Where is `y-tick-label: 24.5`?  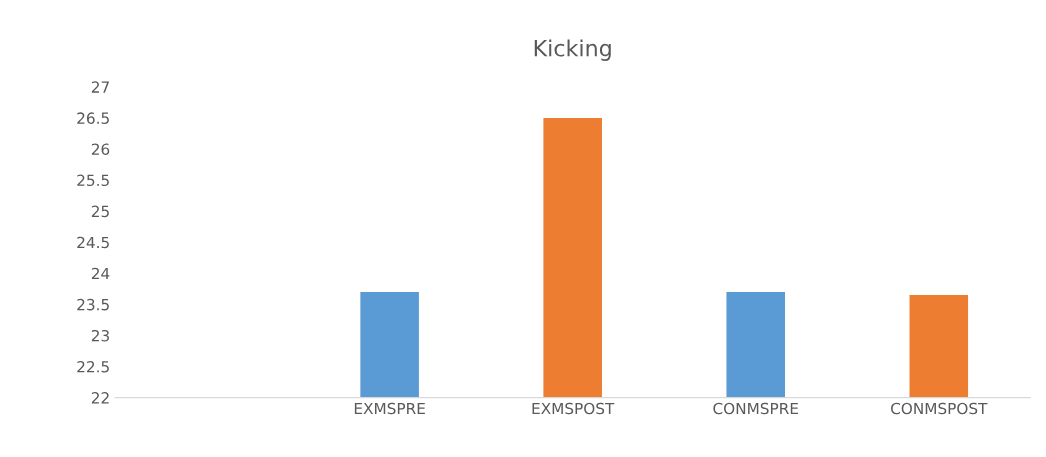 y-tick-label: 24.5 is located at coordinates (93, 242).